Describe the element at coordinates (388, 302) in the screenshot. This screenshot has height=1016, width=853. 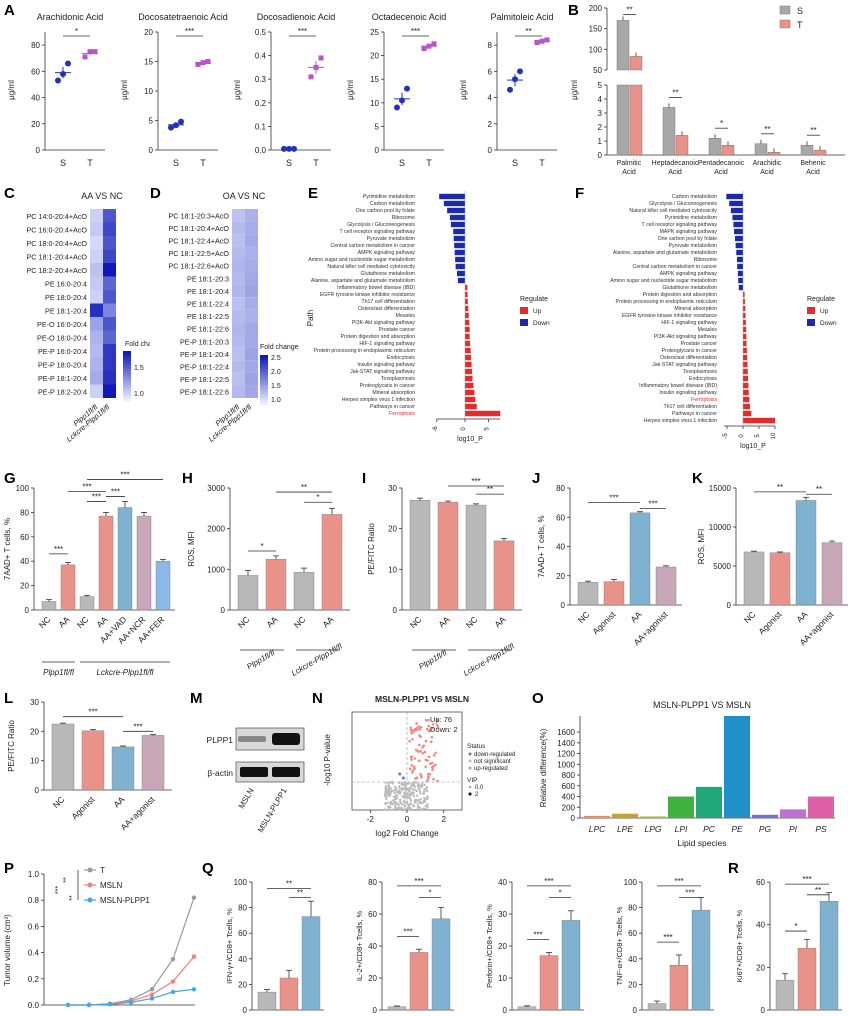
I see `svgE-path-label: Th17 cell differentiation` at that location.